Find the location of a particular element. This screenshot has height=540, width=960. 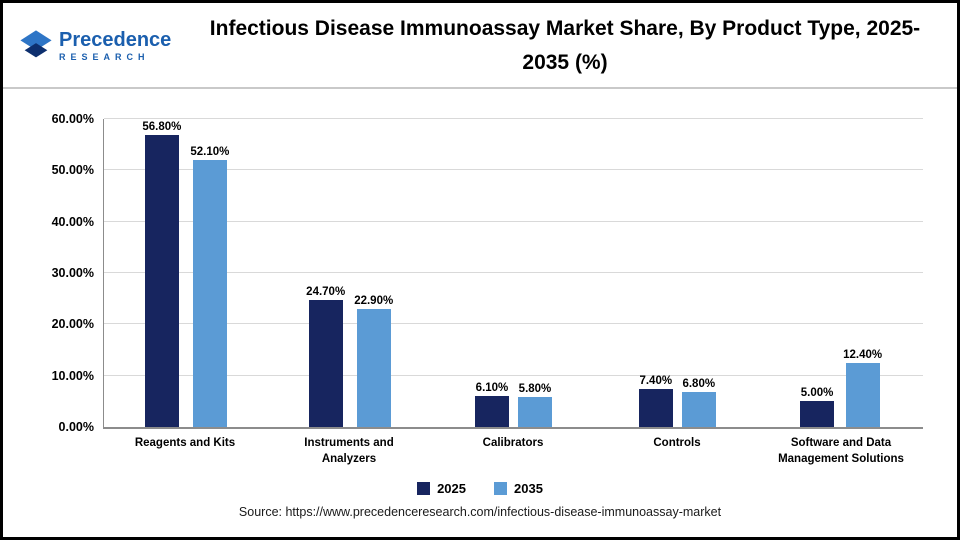

ytick-label: 30.00% is located at coordinates (72, 273).